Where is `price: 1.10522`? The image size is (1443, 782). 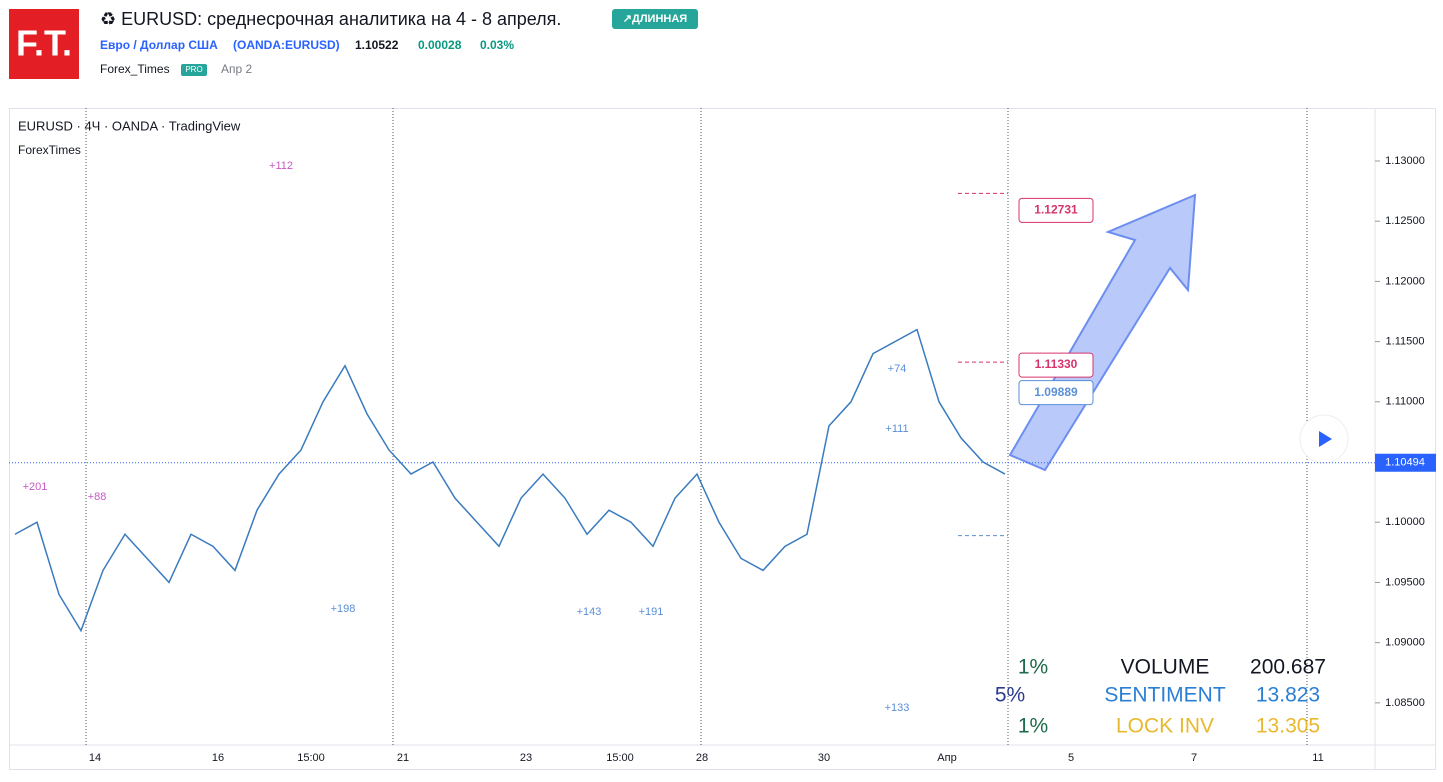
price: 1.10522 is located at coordinates (377, 45).